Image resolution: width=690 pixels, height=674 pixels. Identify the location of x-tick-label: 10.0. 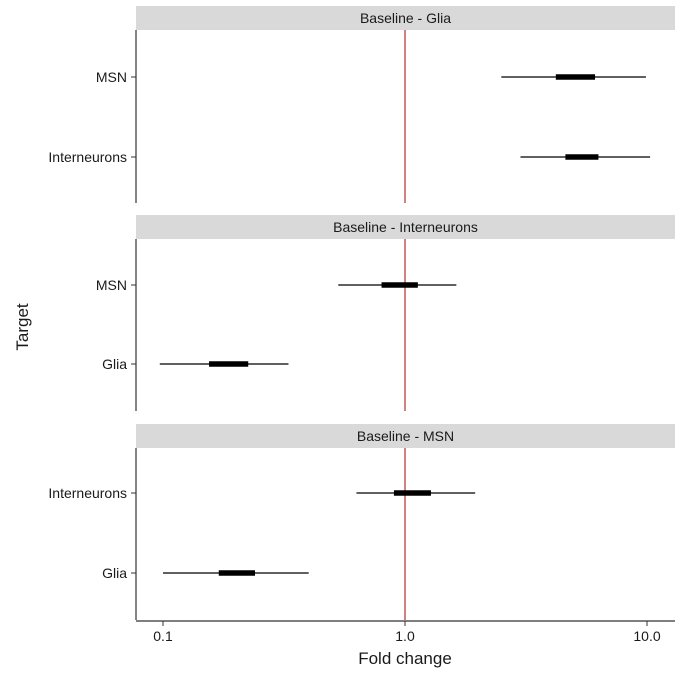
(646, 636).